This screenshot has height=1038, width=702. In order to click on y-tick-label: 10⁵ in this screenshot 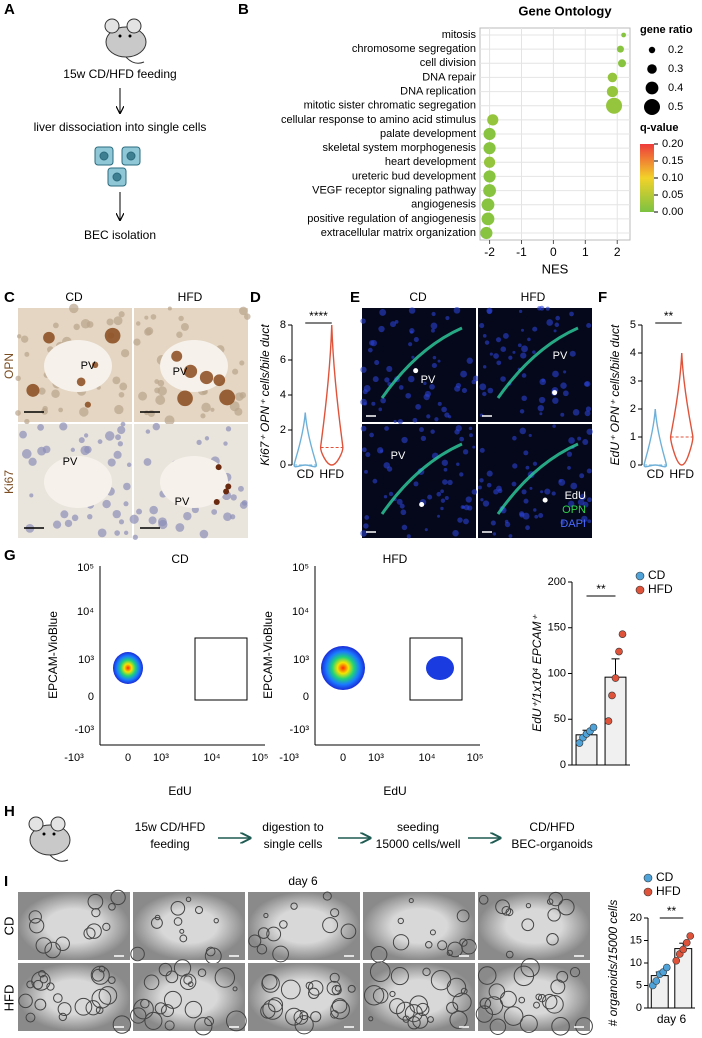, I will do `click(300, 568)`.